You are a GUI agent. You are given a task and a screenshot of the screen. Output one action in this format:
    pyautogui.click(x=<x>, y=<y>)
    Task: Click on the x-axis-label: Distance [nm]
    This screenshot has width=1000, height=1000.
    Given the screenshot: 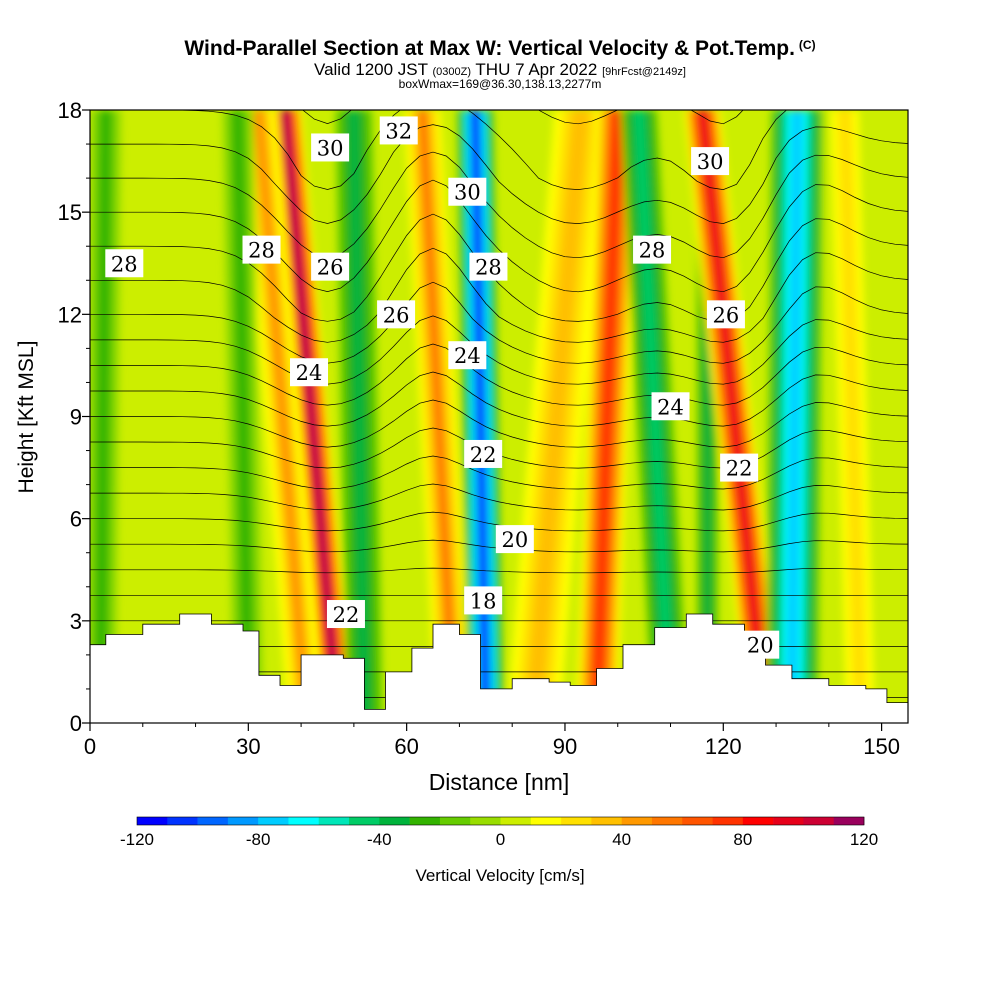 What is the action you would take?
    pyautogui.click(x=499, y=782)
    